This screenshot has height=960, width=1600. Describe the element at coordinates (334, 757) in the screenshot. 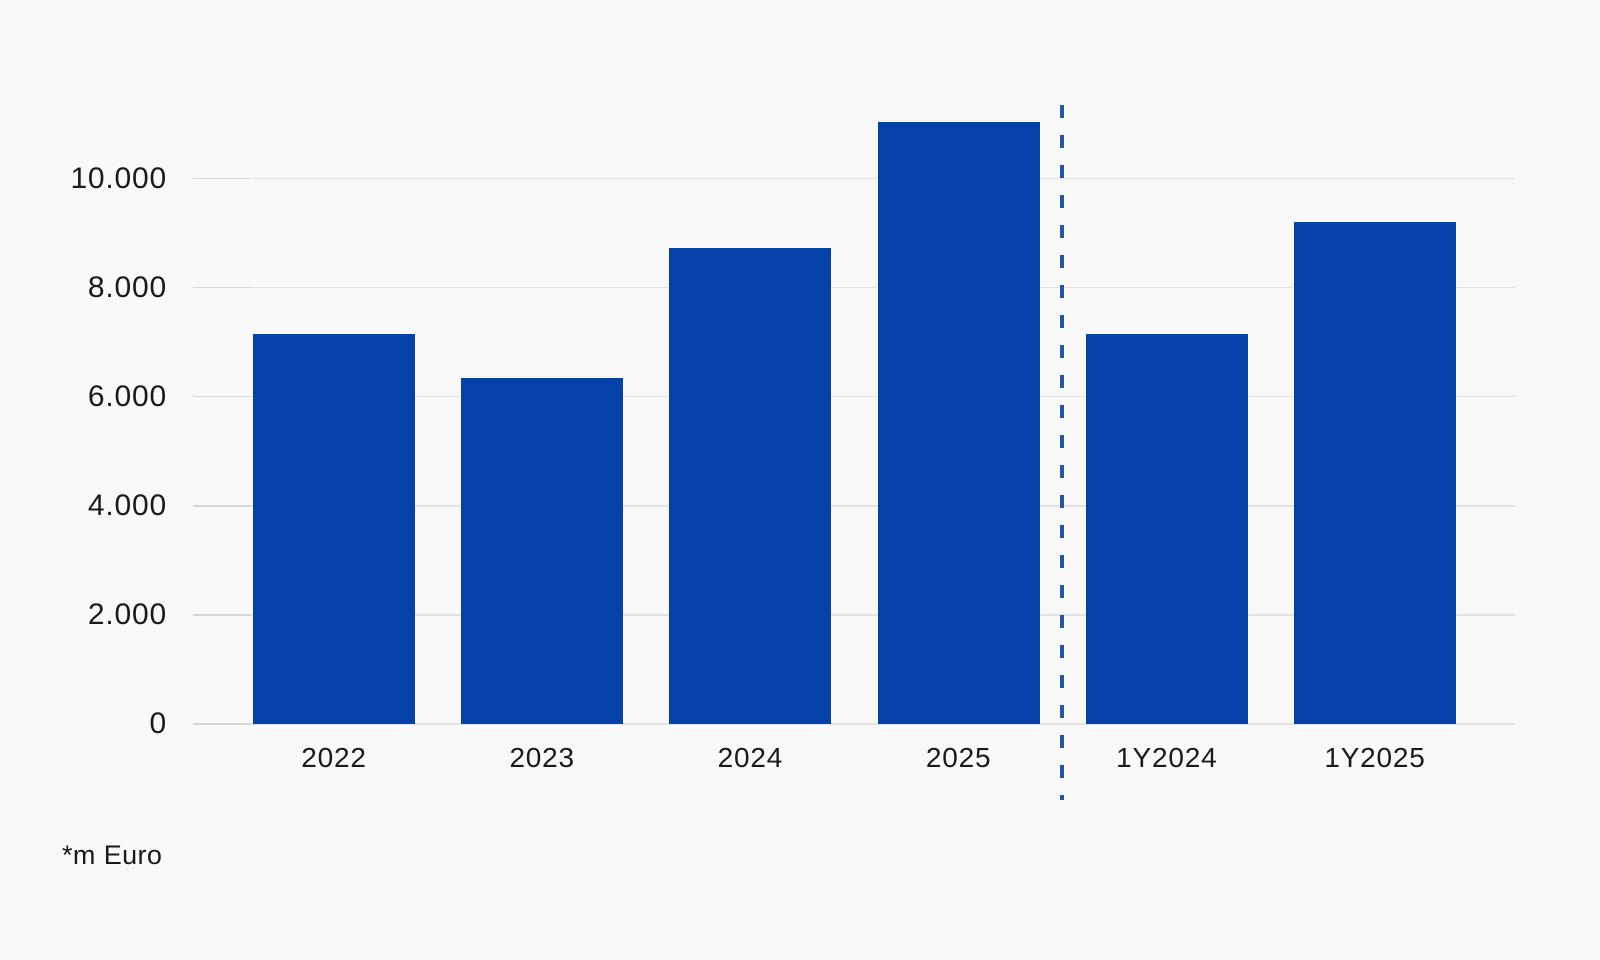

I see `x-axis-label: 2022` at that location.